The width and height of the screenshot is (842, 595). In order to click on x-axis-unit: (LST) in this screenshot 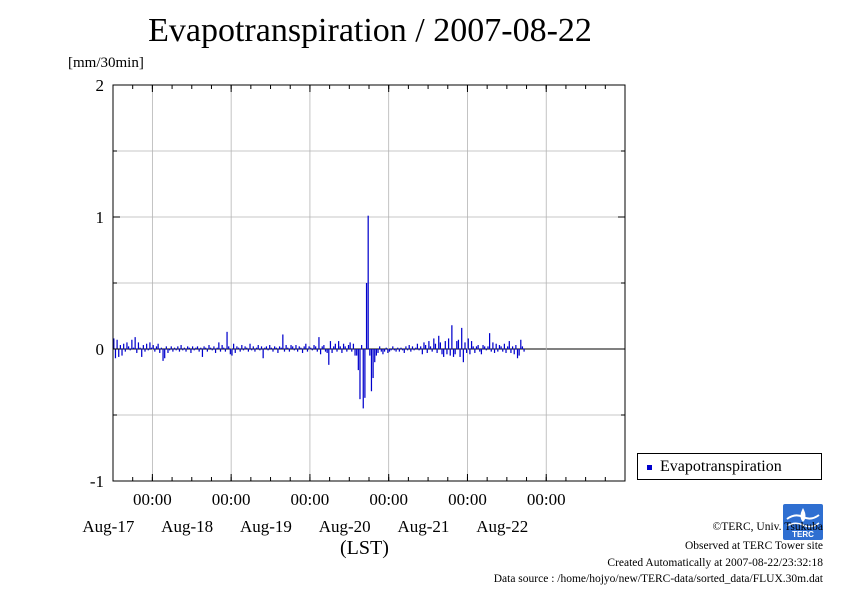, I will do `click(364, 548)`.